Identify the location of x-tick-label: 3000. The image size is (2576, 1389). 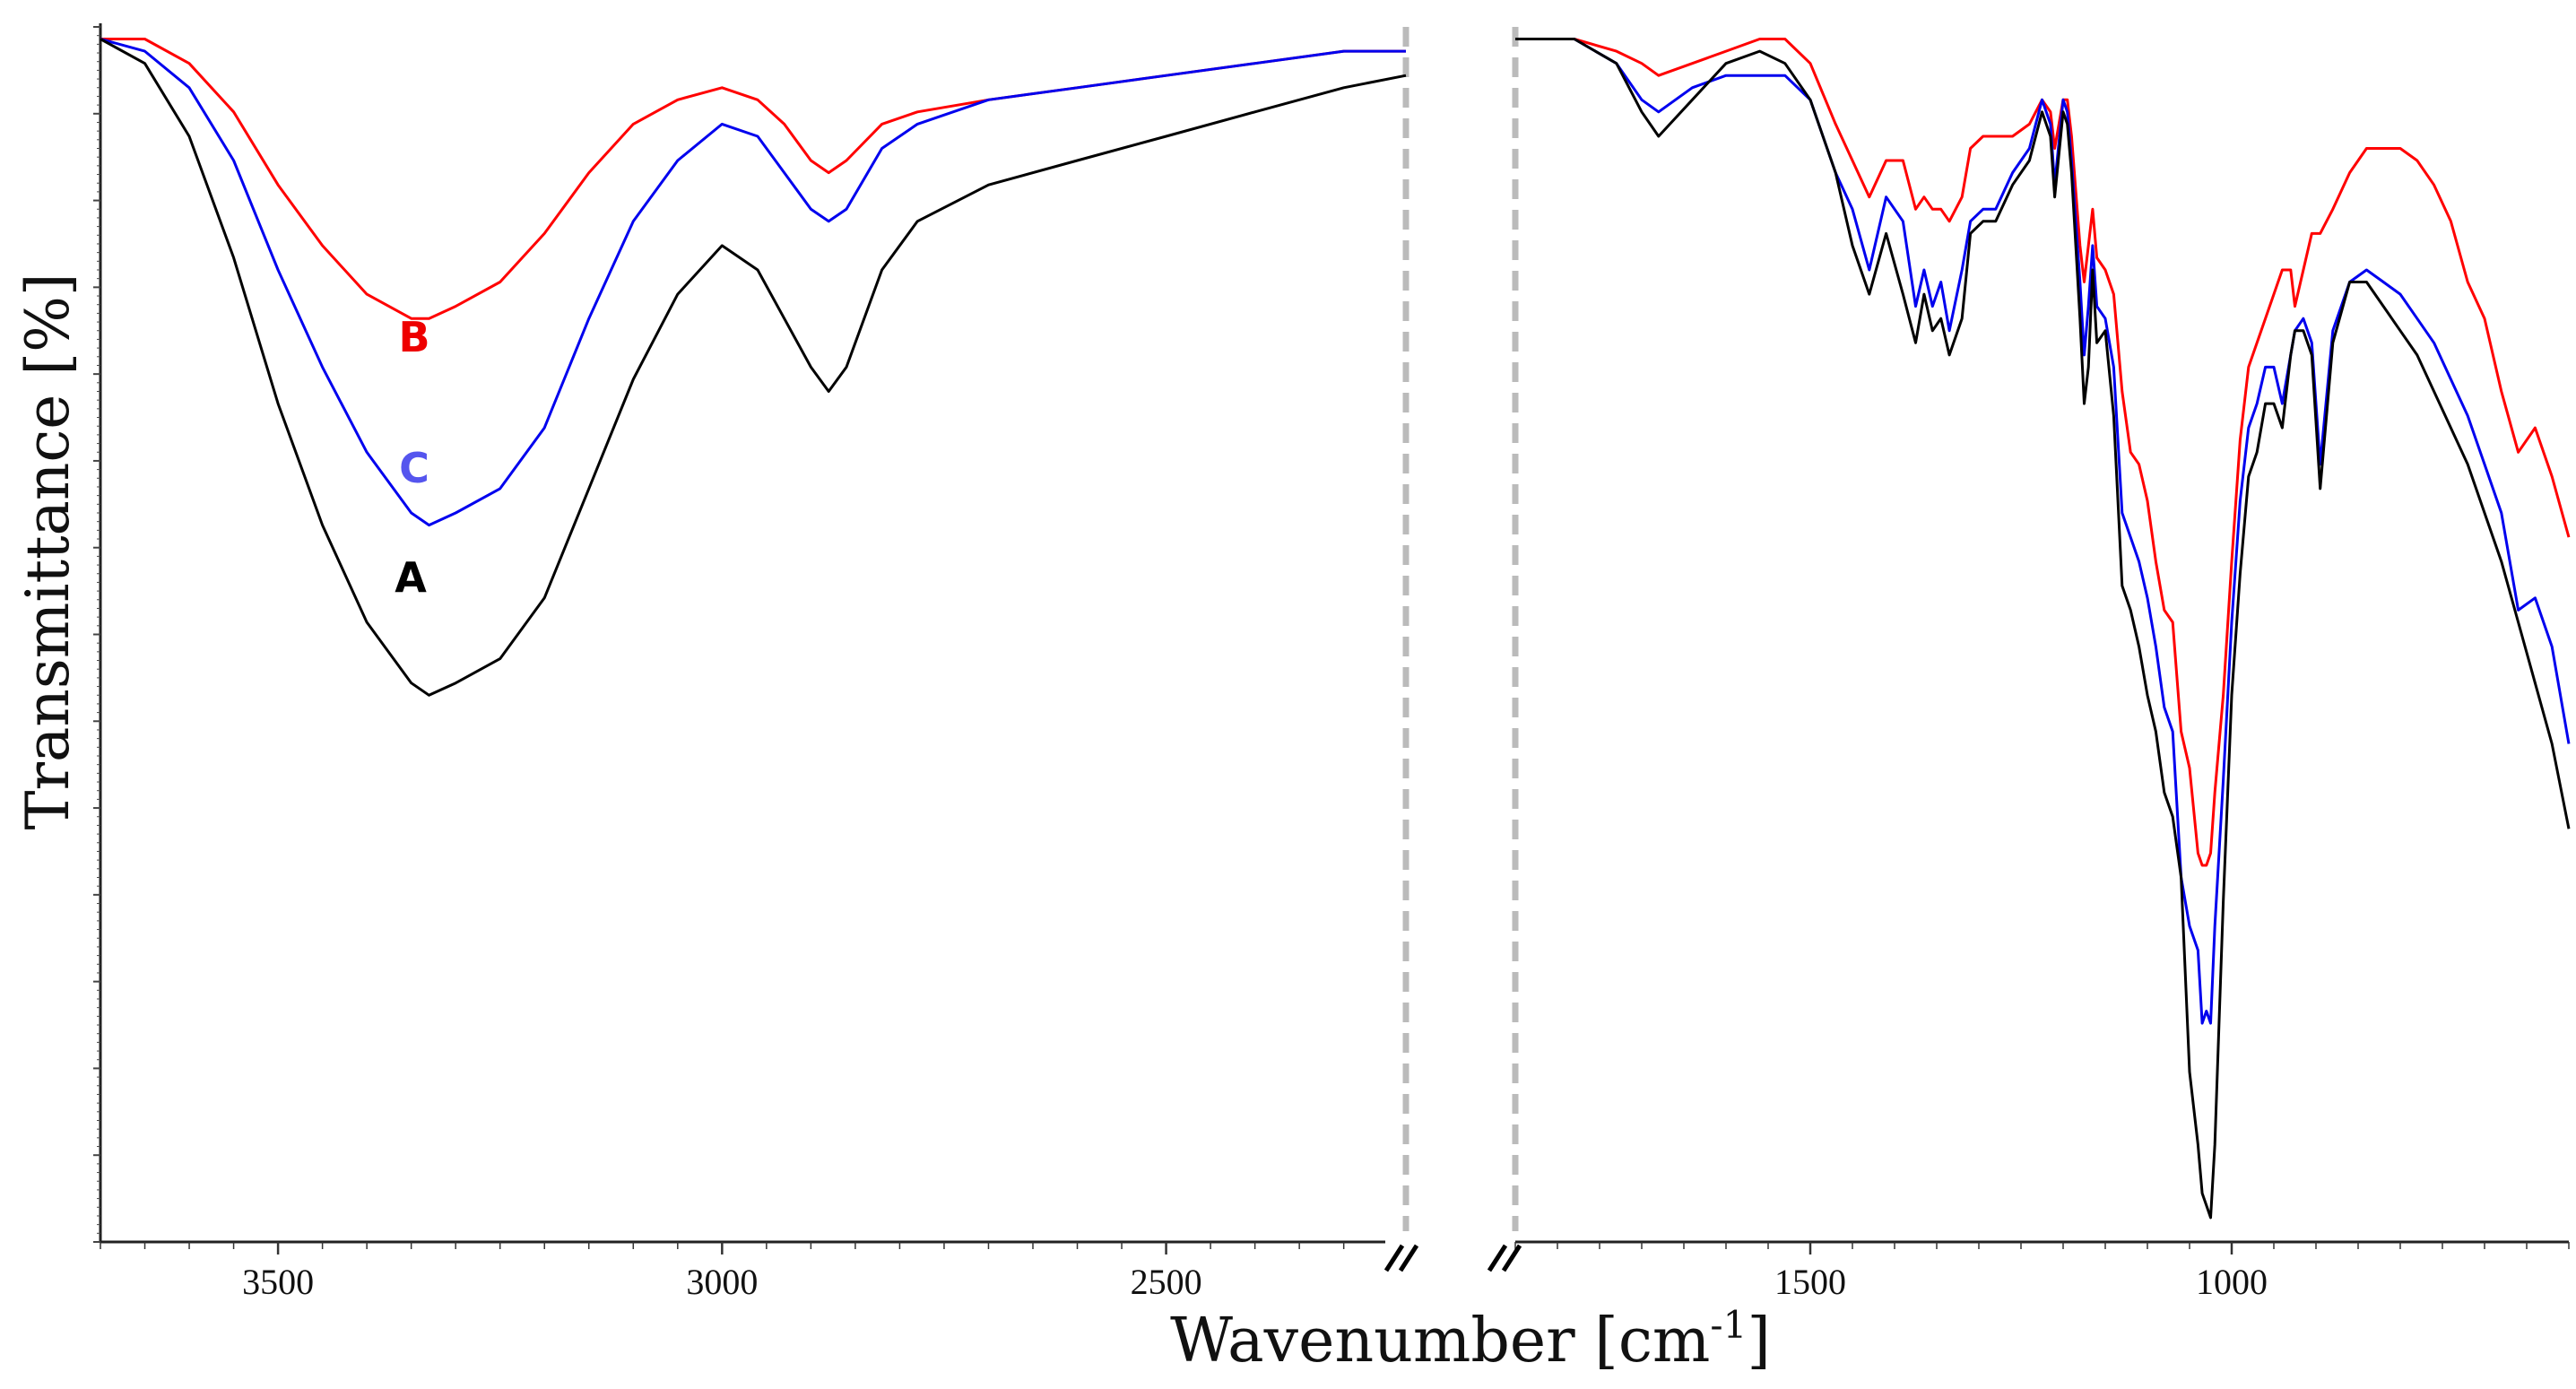
(722, 1282).